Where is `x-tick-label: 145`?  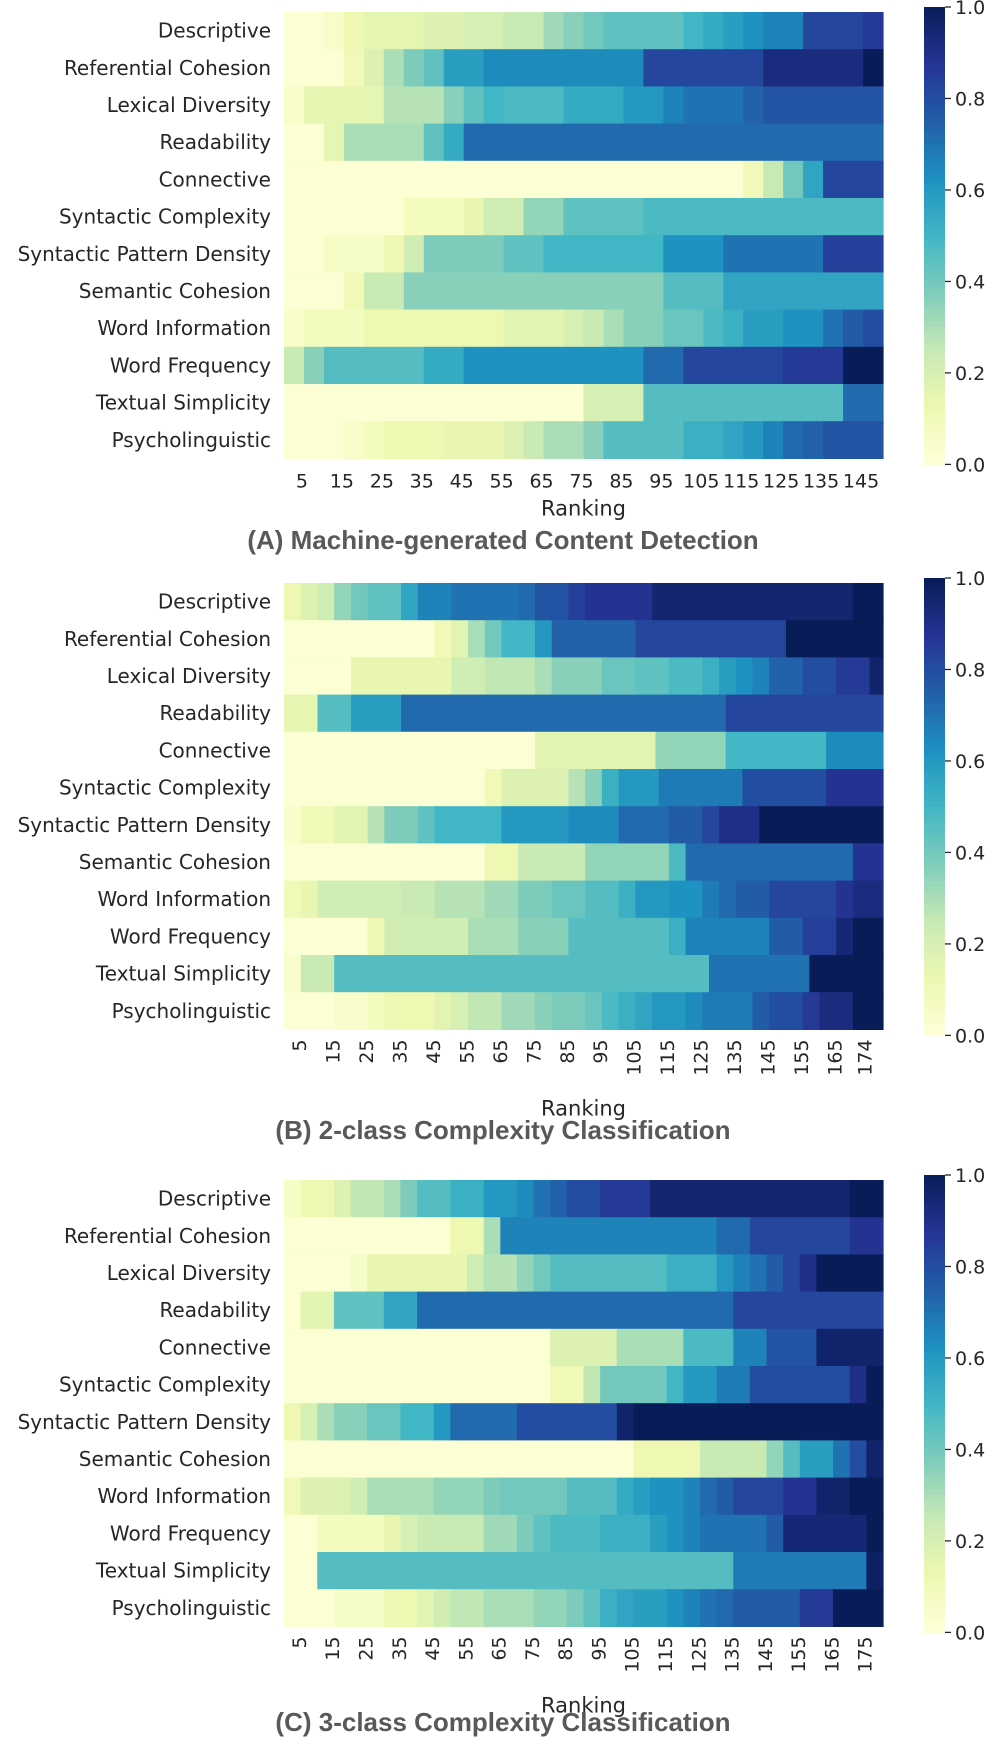 x-tick-label: 145 is located at coordinates (769, 1057).